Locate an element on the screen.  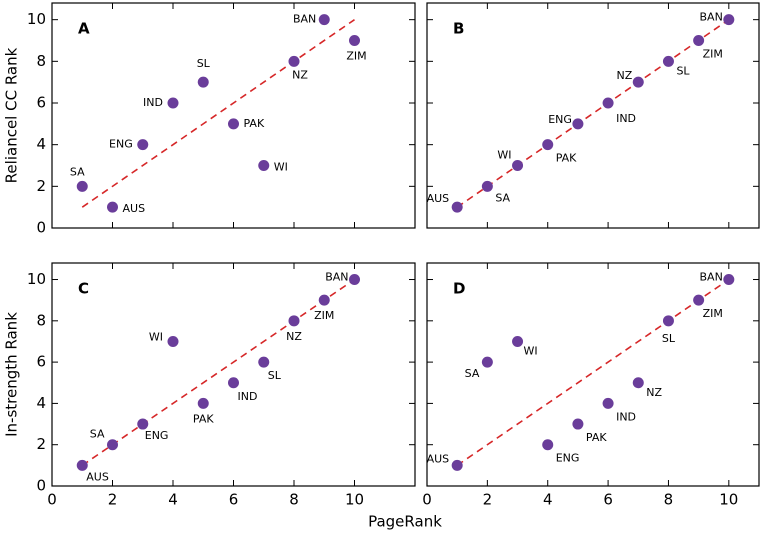
panel-letter: B is located at coordinates (458, 29).